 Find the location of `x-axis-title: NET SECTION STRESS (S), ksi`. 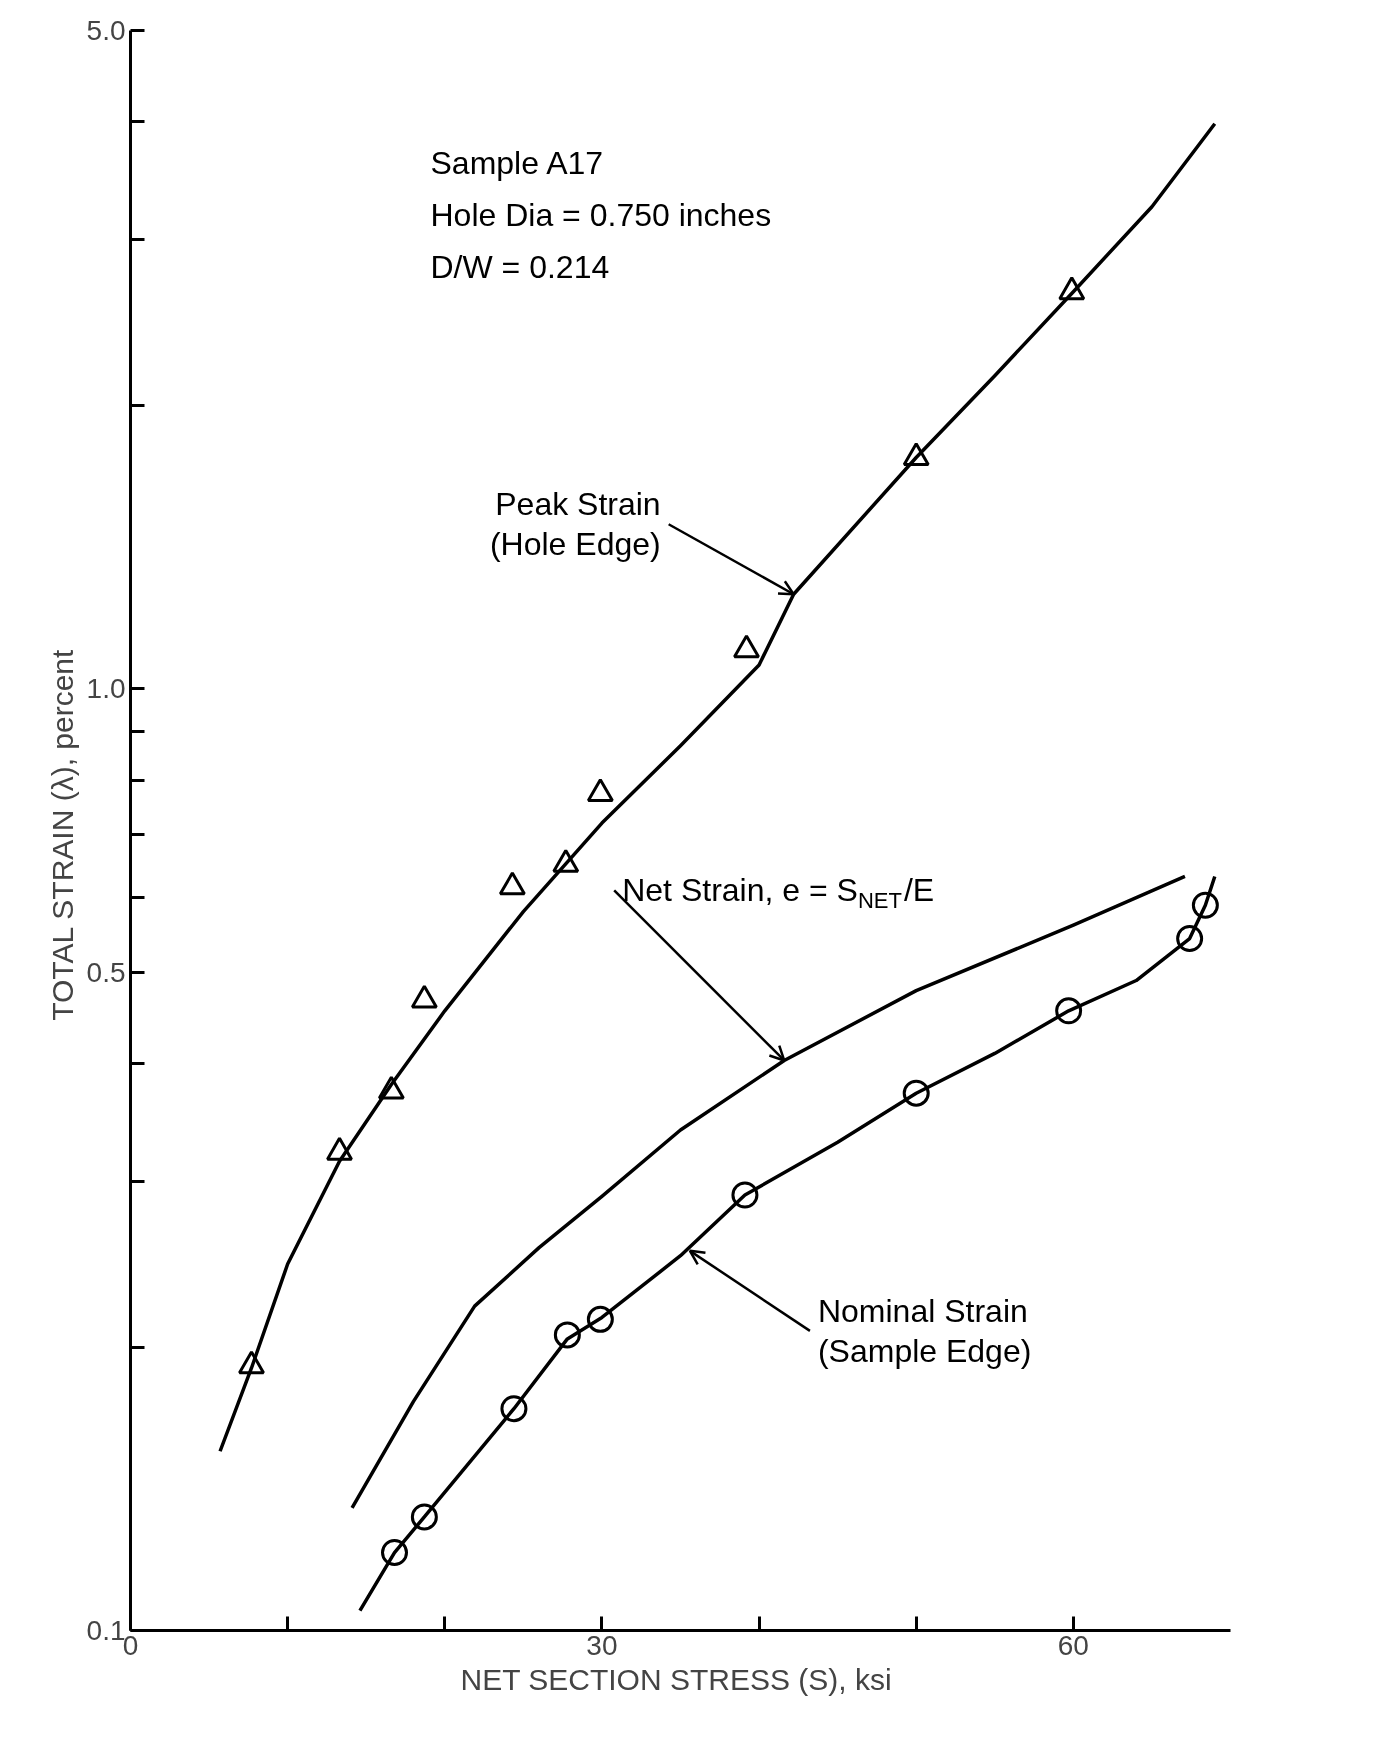

x-axis-title: NET SECTION STRESS (S), ksi is located at coordinates (676, 1679).